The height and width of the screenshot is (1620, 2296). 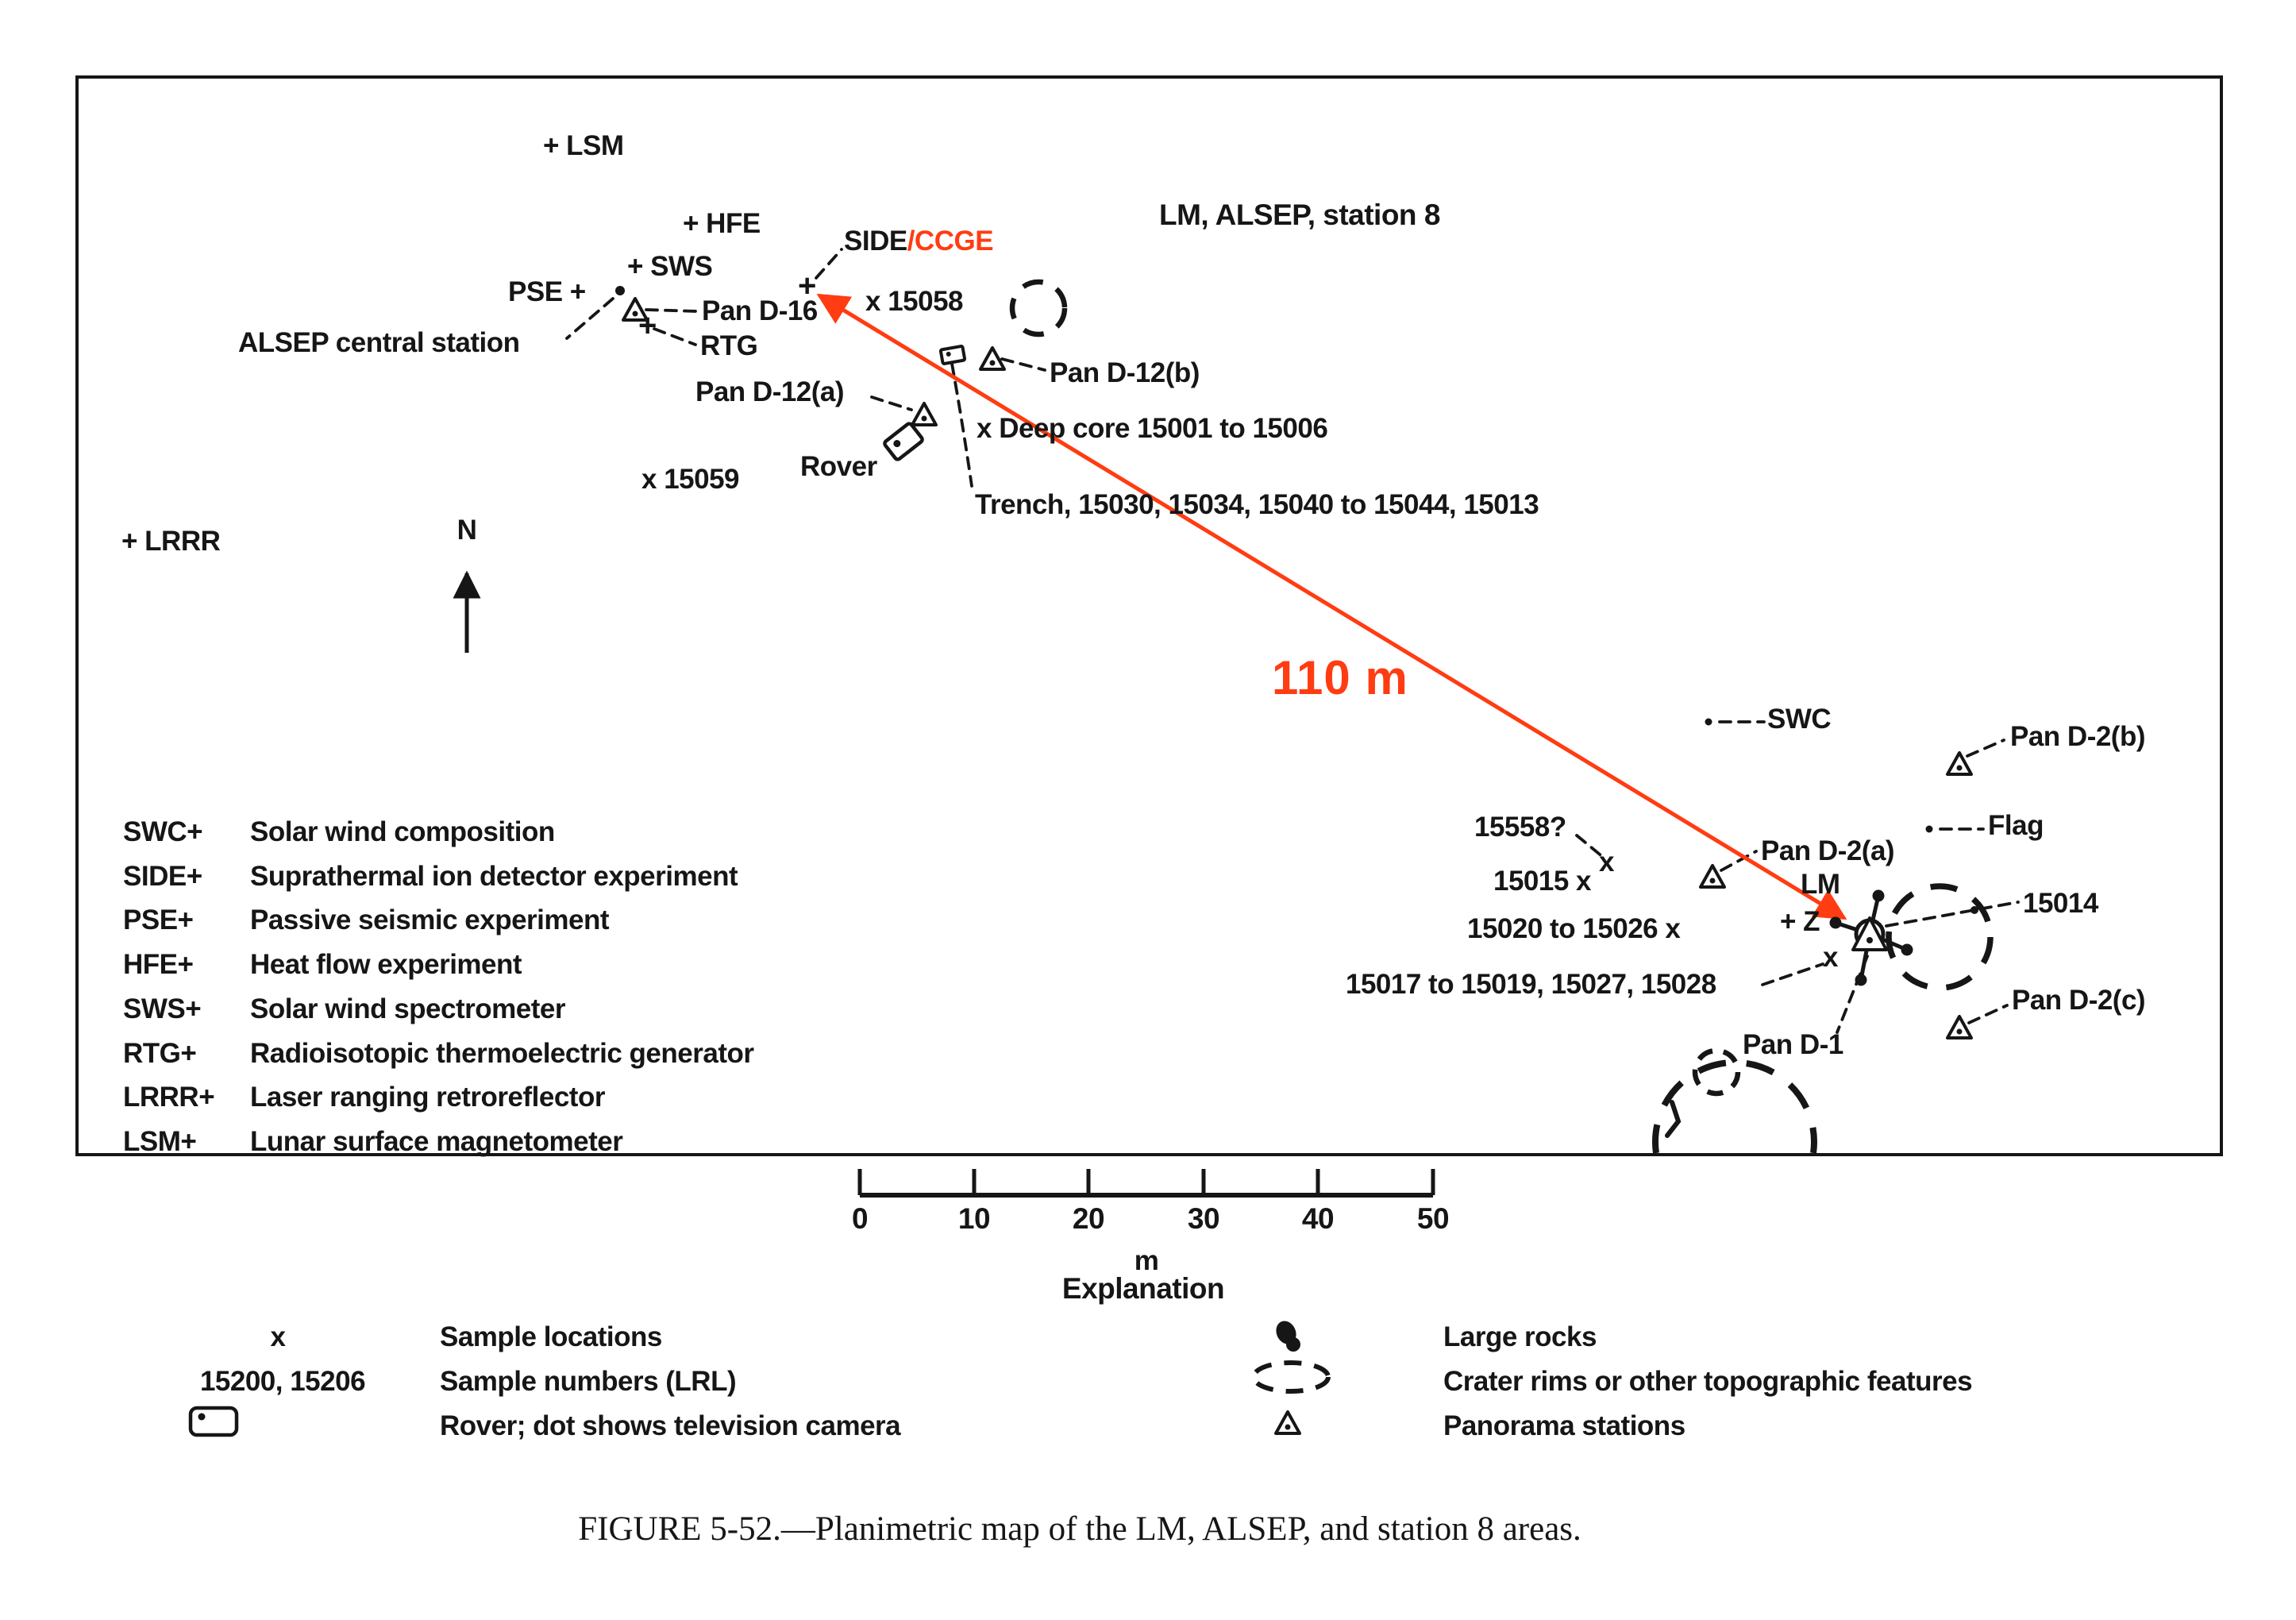 I want to click on crater-near-lm, so click(x=1940, y=937).